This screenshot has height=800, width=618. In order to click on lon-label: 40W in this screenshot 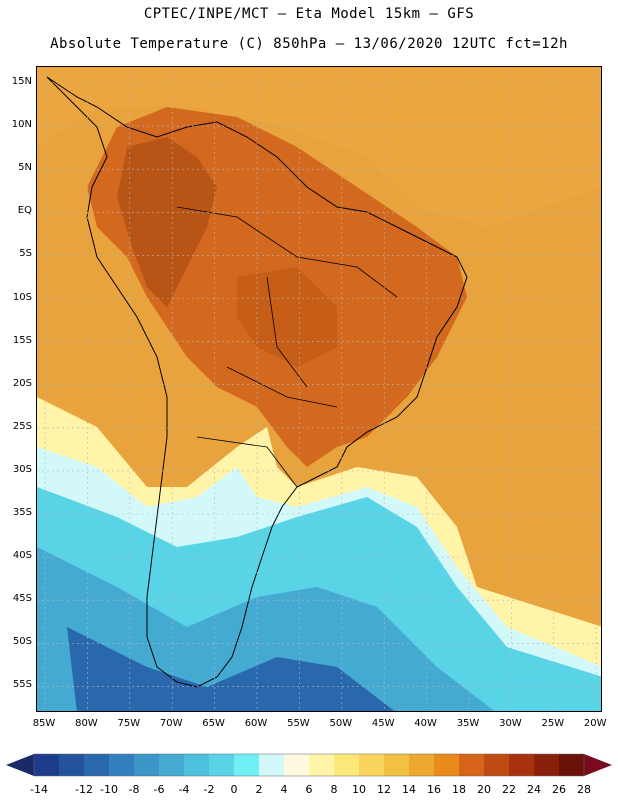, I will do `click(425, 723)`.